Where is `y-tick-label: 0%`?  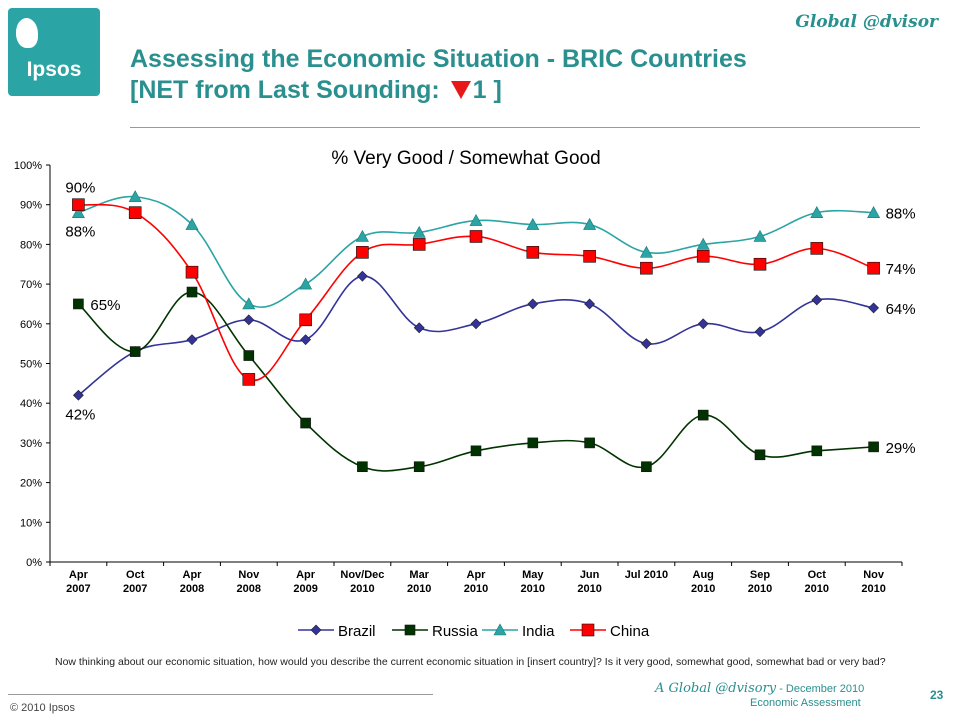
y-tick-label: 0% is located at coordinates (34, 563).